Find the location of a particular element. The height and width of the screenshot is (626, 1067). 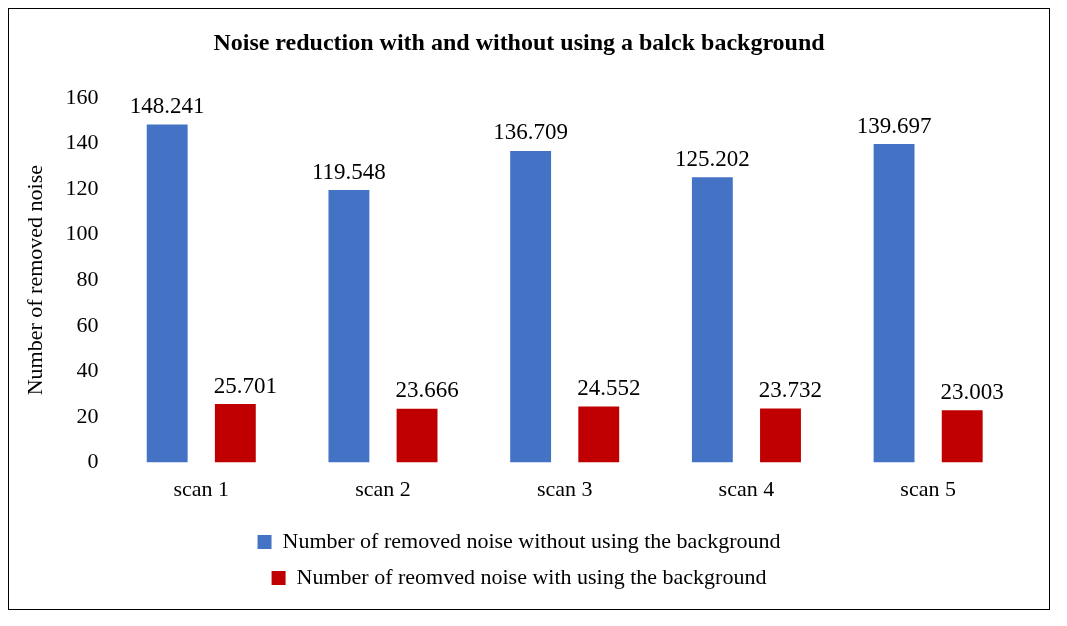

data-label: 23.732 is located at coordinates (790, 390).